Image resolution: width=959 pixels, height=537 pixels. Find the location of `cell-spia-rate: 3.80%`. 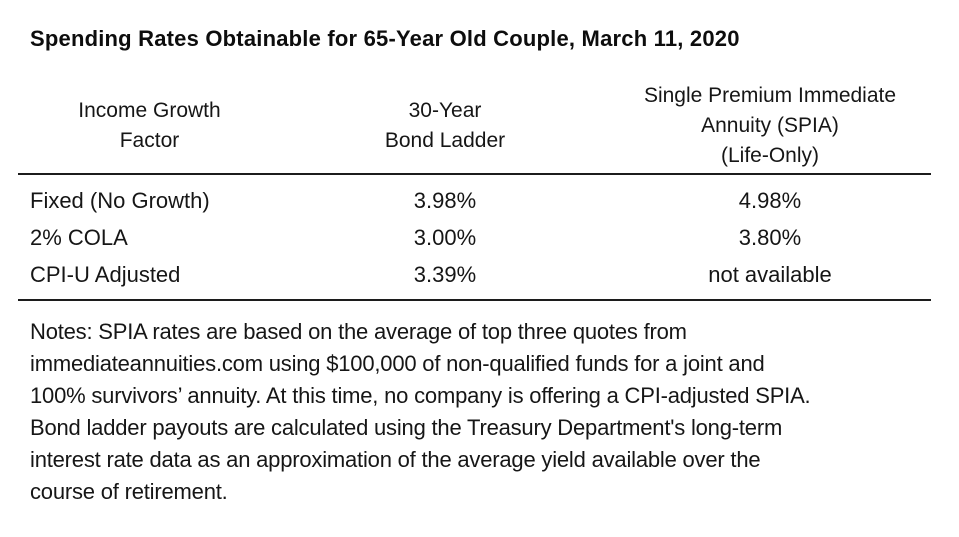

cell-spia-rate: 3.80% is located at coordinates (770, 237).